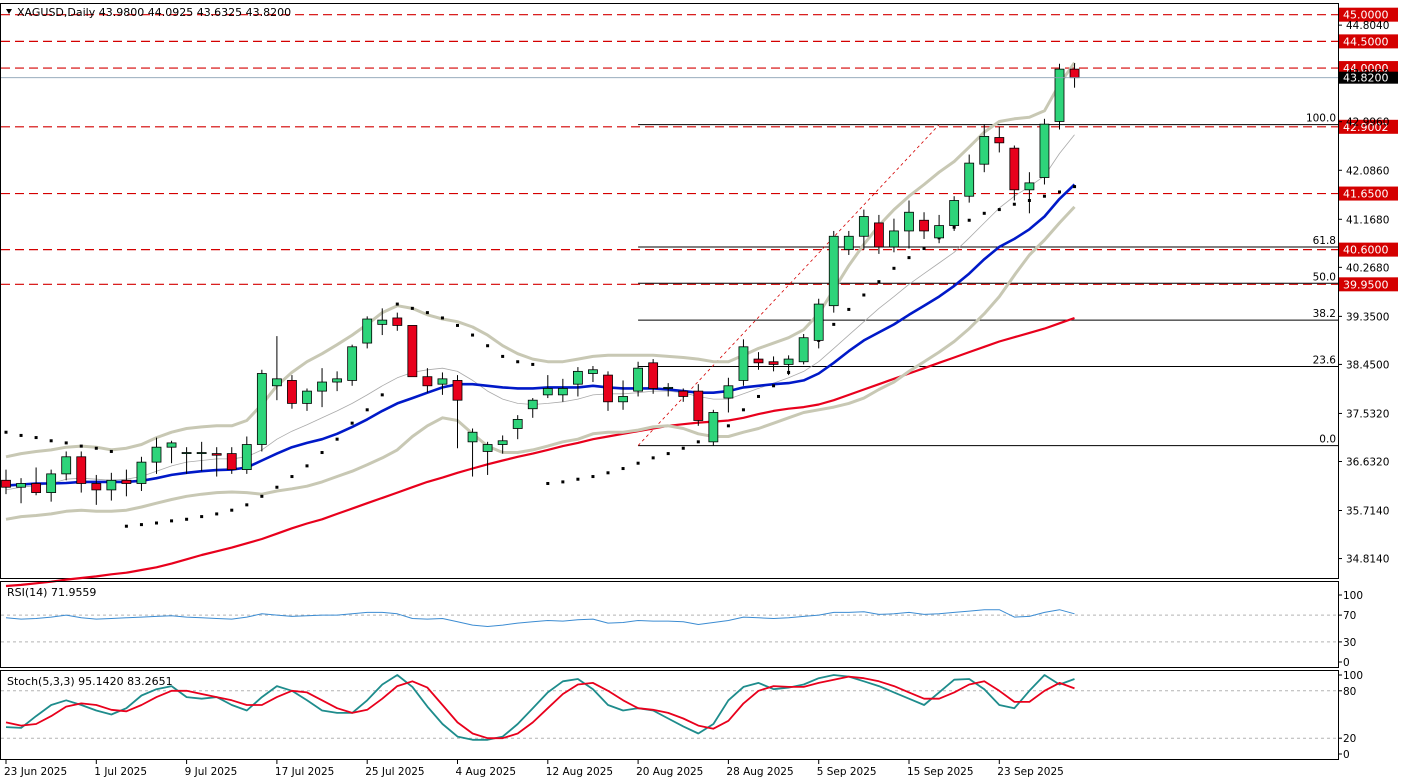 Image resolution: width=1404 pixels, height=782 pixels. I want to click on price-tick-label: 34.8140, so click(1367, 560).